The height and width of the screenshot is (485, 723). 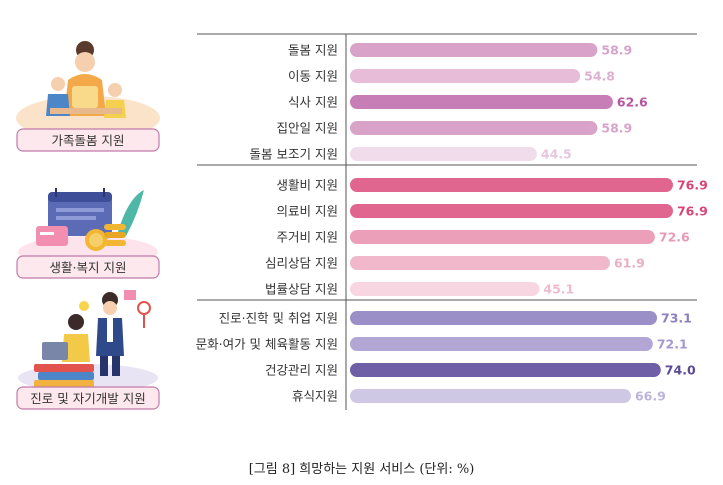 What do you see at coordinates (674, 237) in the screenshot?
I see `data-label: 72.6` at bounding box center [674, 237].